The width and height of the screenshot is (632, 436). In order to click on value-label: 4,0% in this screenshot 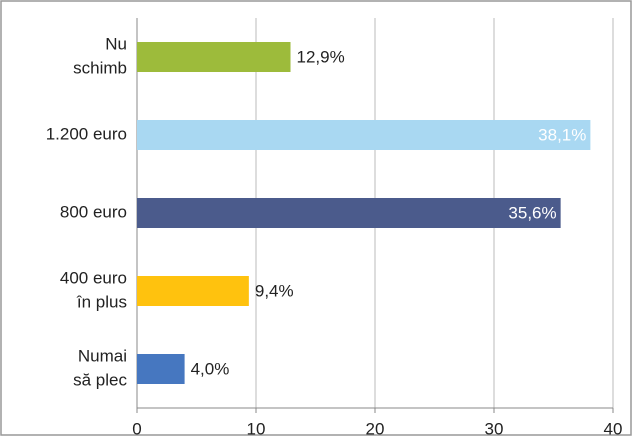, I will do `click(210, 368)`.